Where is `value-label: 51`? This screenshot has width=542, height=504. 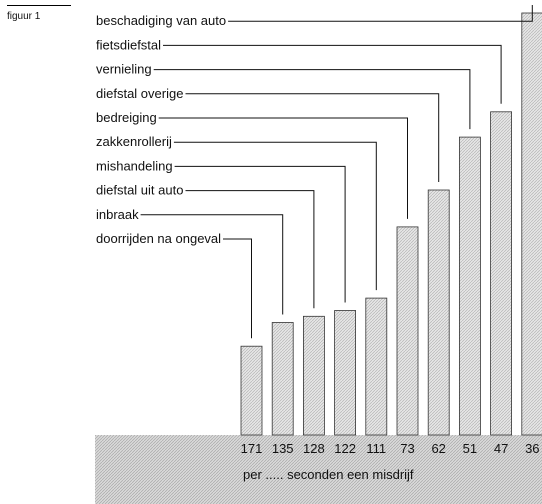 value-label: 51 is located at coordinates (470, 448).